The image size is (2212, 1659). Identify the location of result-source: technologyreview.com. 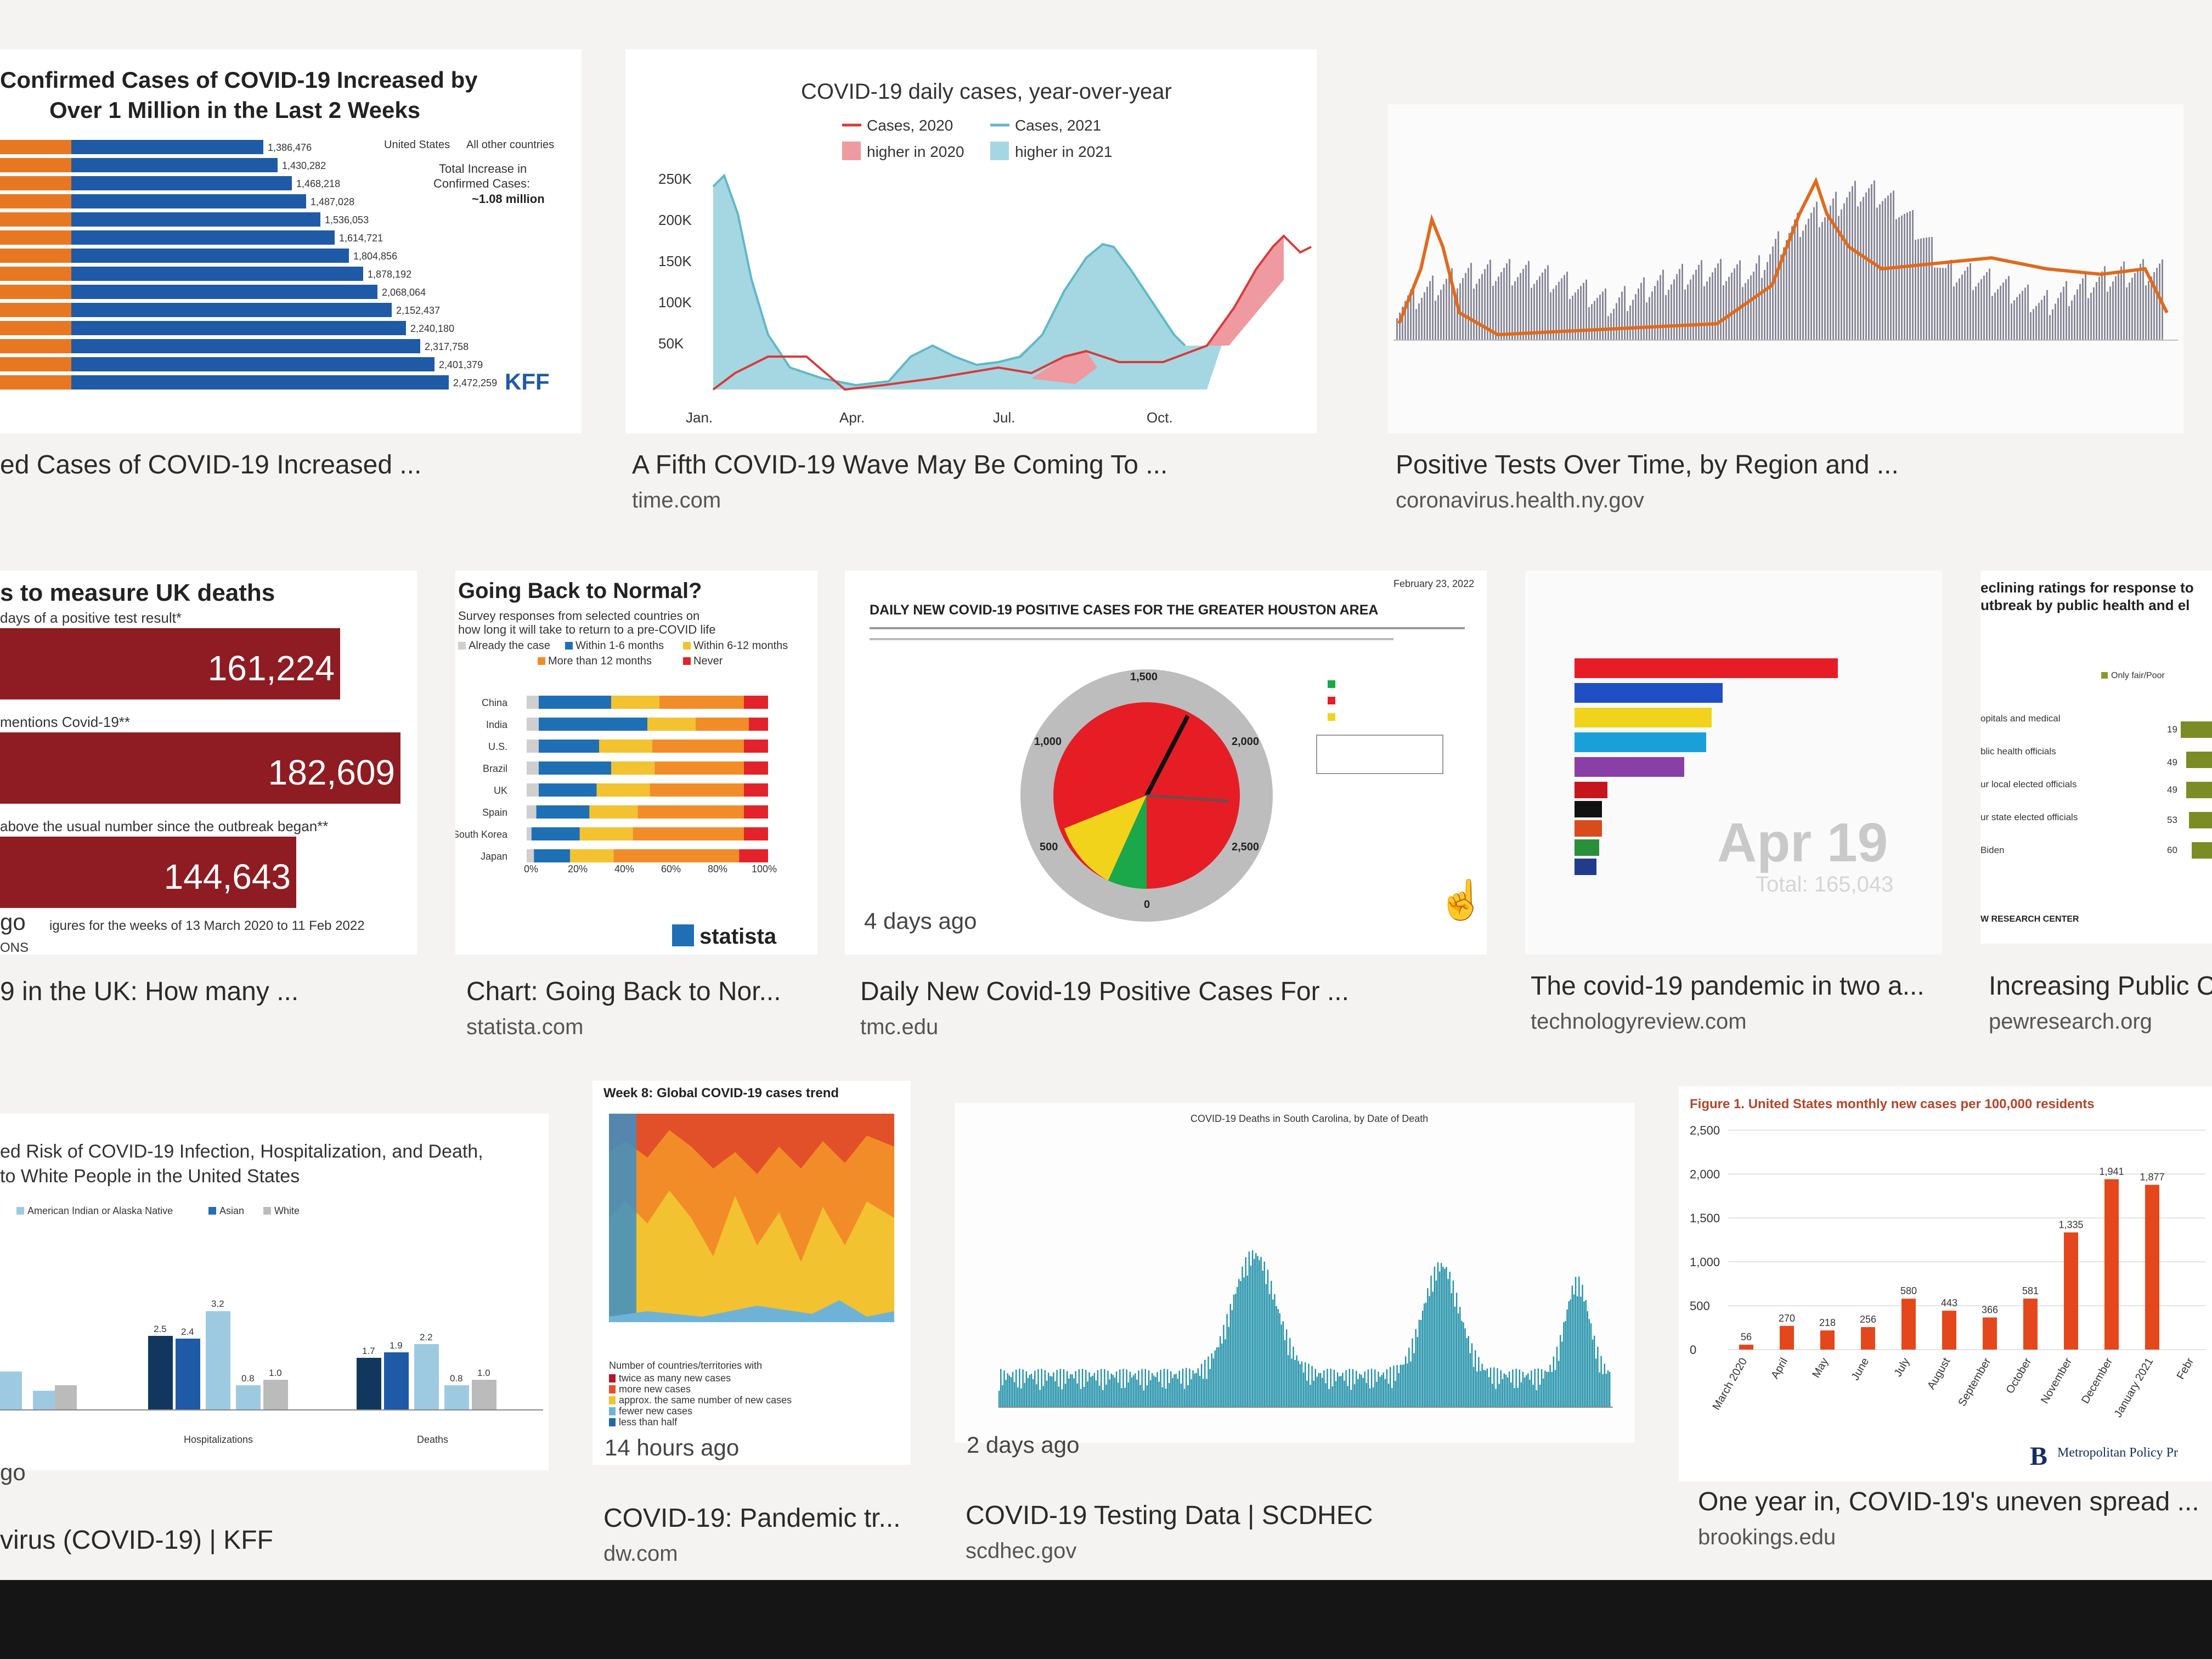
(1639, 1022).